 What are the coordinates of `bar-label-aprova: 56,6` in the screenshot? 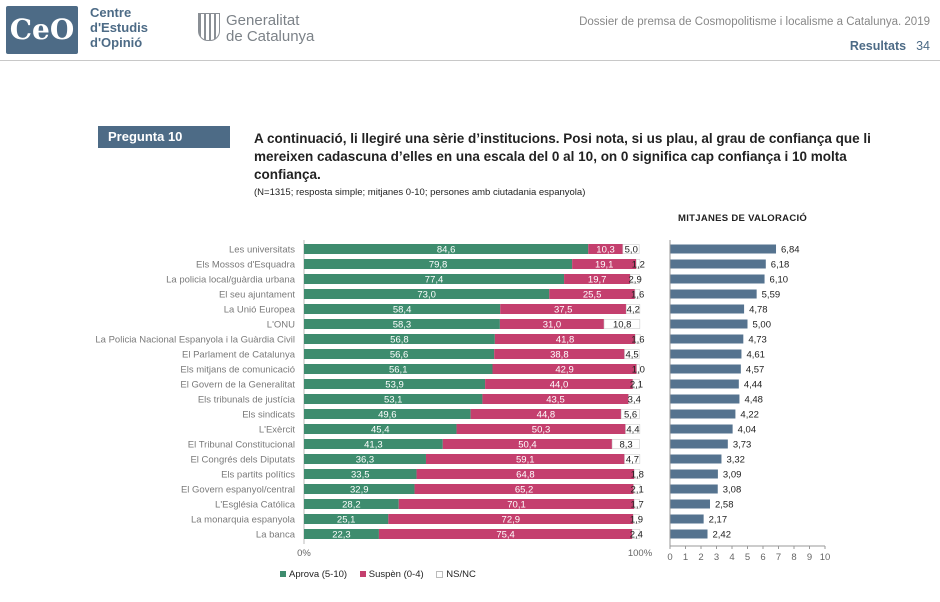 It's located at (399, 355).